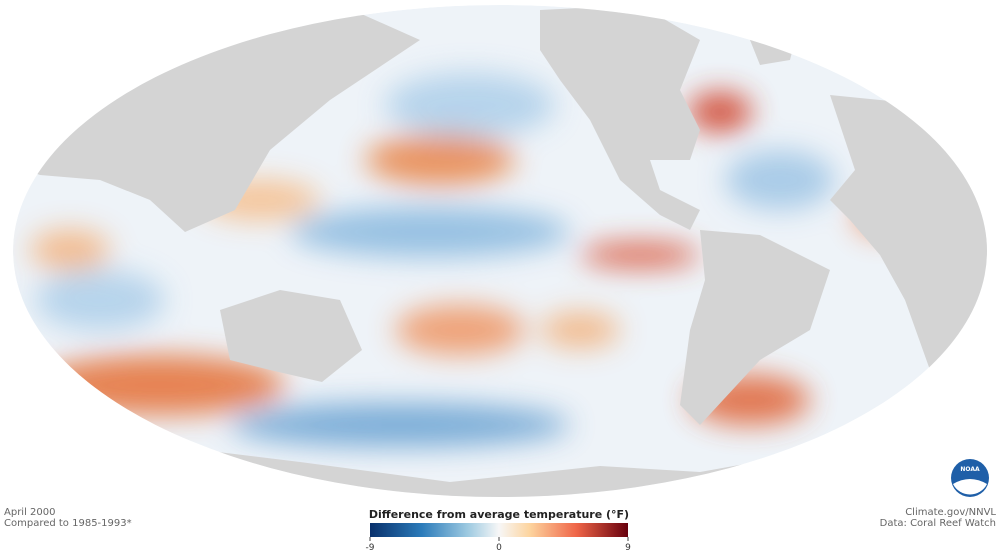 Image resolution: width=1000 pixels, height=559 pixels. Describe the element at coordinates (370, 548) in the screenshot. I see `colorbar-tick-label: -9` at that location.